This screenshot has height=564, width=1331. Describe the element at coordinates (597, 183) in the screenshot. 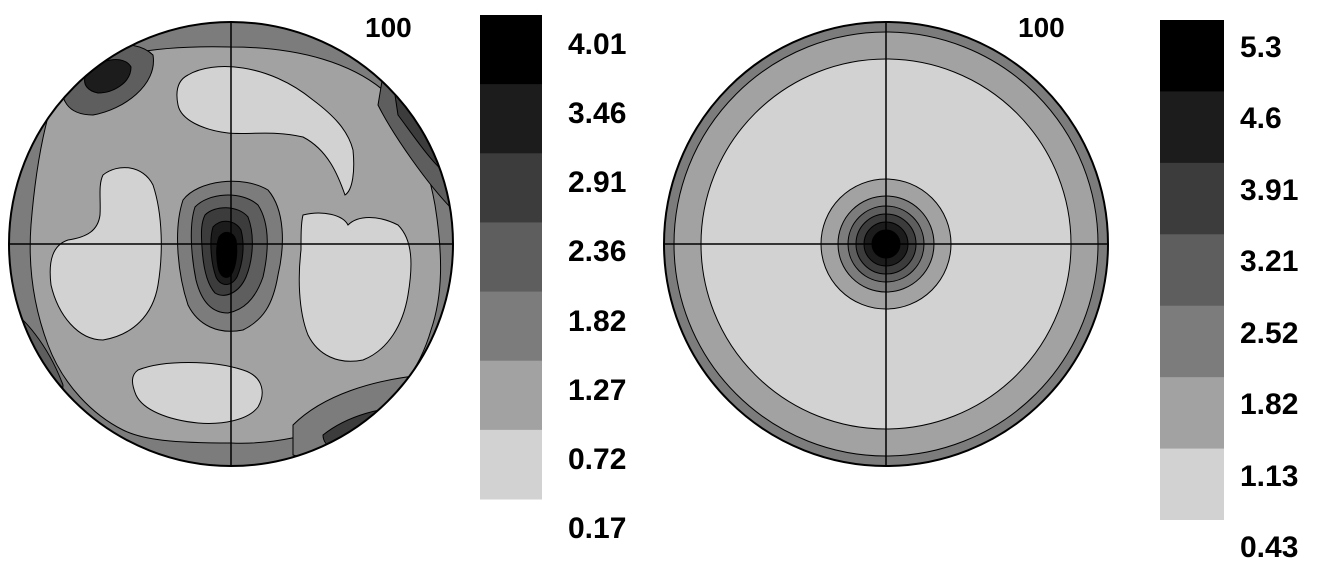

I see `colorbar-tick-label: 2.91` at that location.